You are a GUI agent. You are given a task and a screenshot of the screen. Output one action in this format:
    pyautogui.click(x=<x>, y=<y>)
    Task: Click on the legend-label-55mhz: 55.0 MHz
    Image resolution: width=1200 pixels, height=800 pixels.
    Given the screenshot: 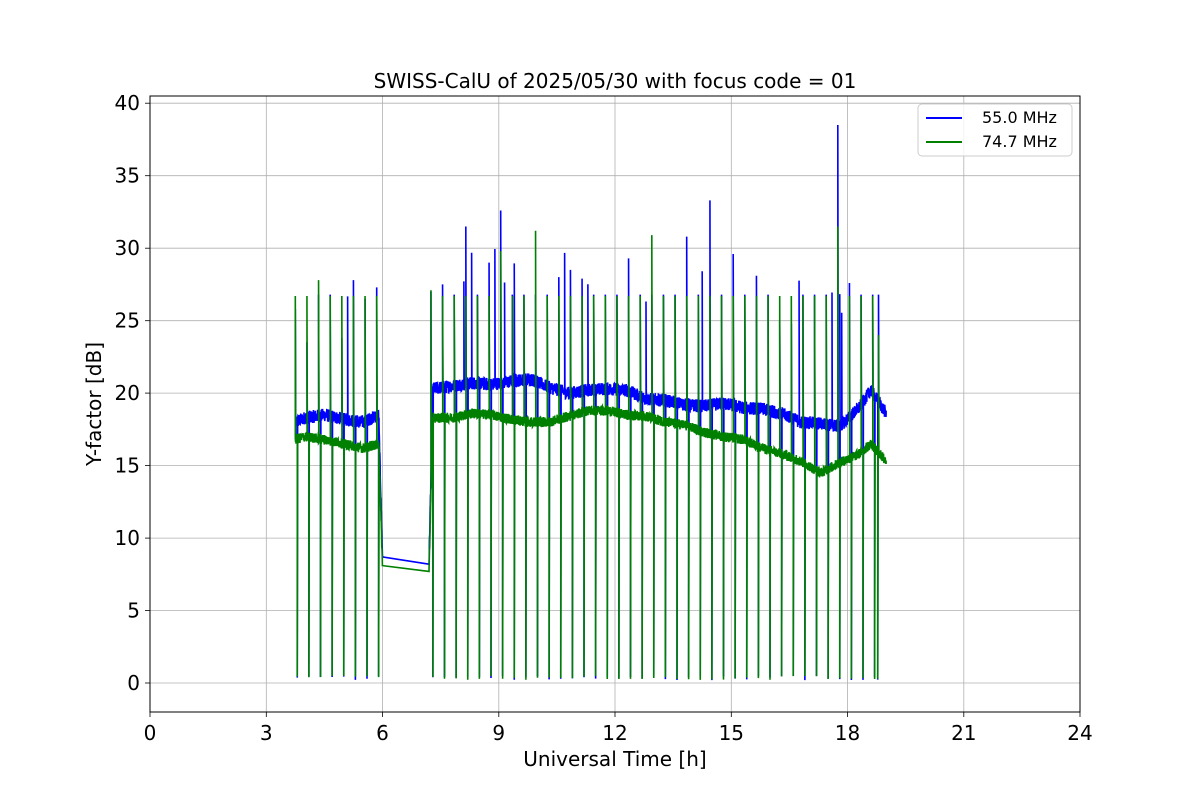 What is the action you would take?
    pyautogui.click(x=1019, y=117)
    